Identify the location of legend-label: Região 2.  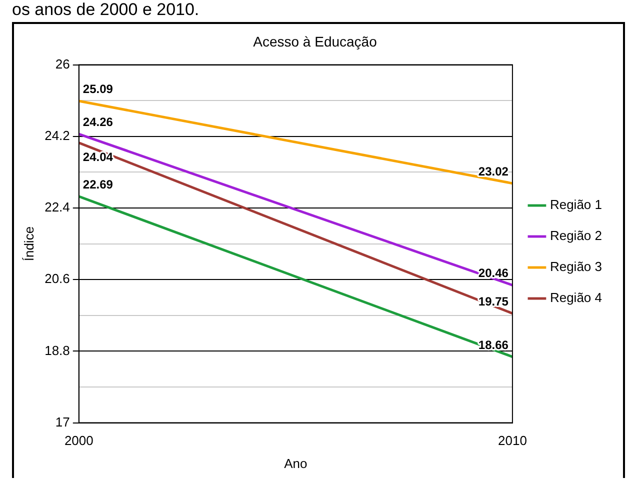
(576, 236).